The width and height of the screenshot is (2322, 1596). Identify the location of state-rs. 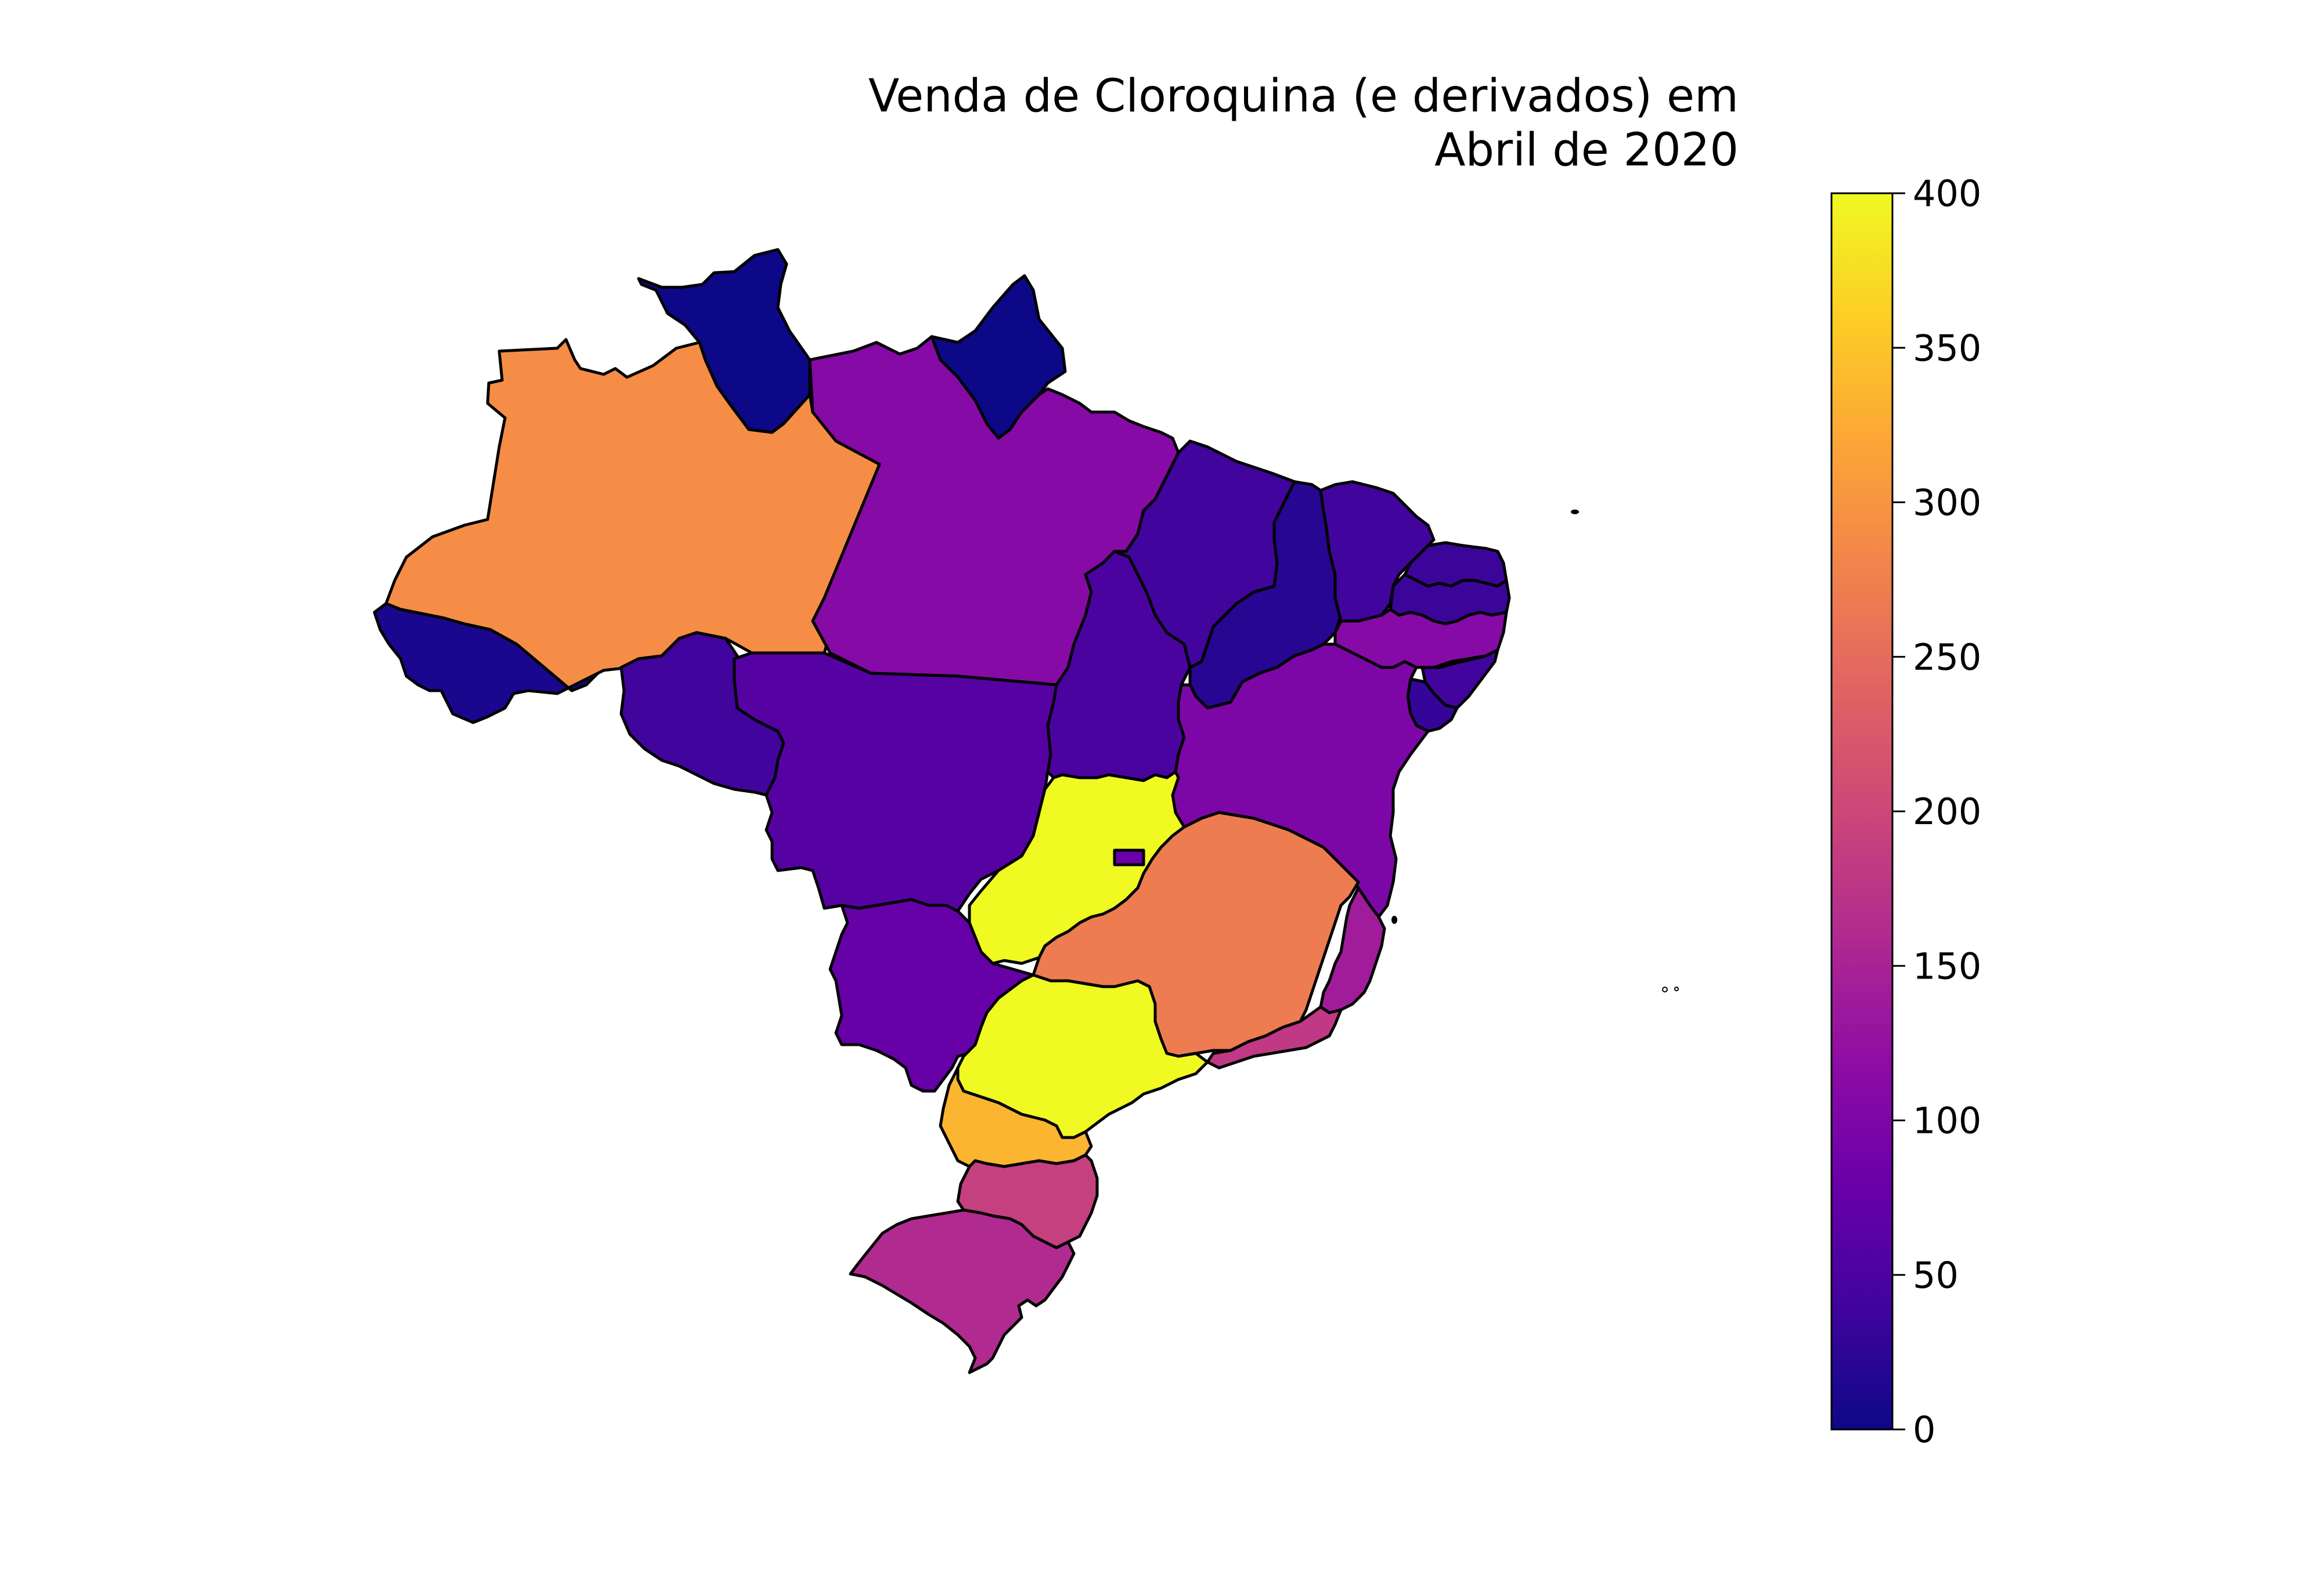
(963, 1291).